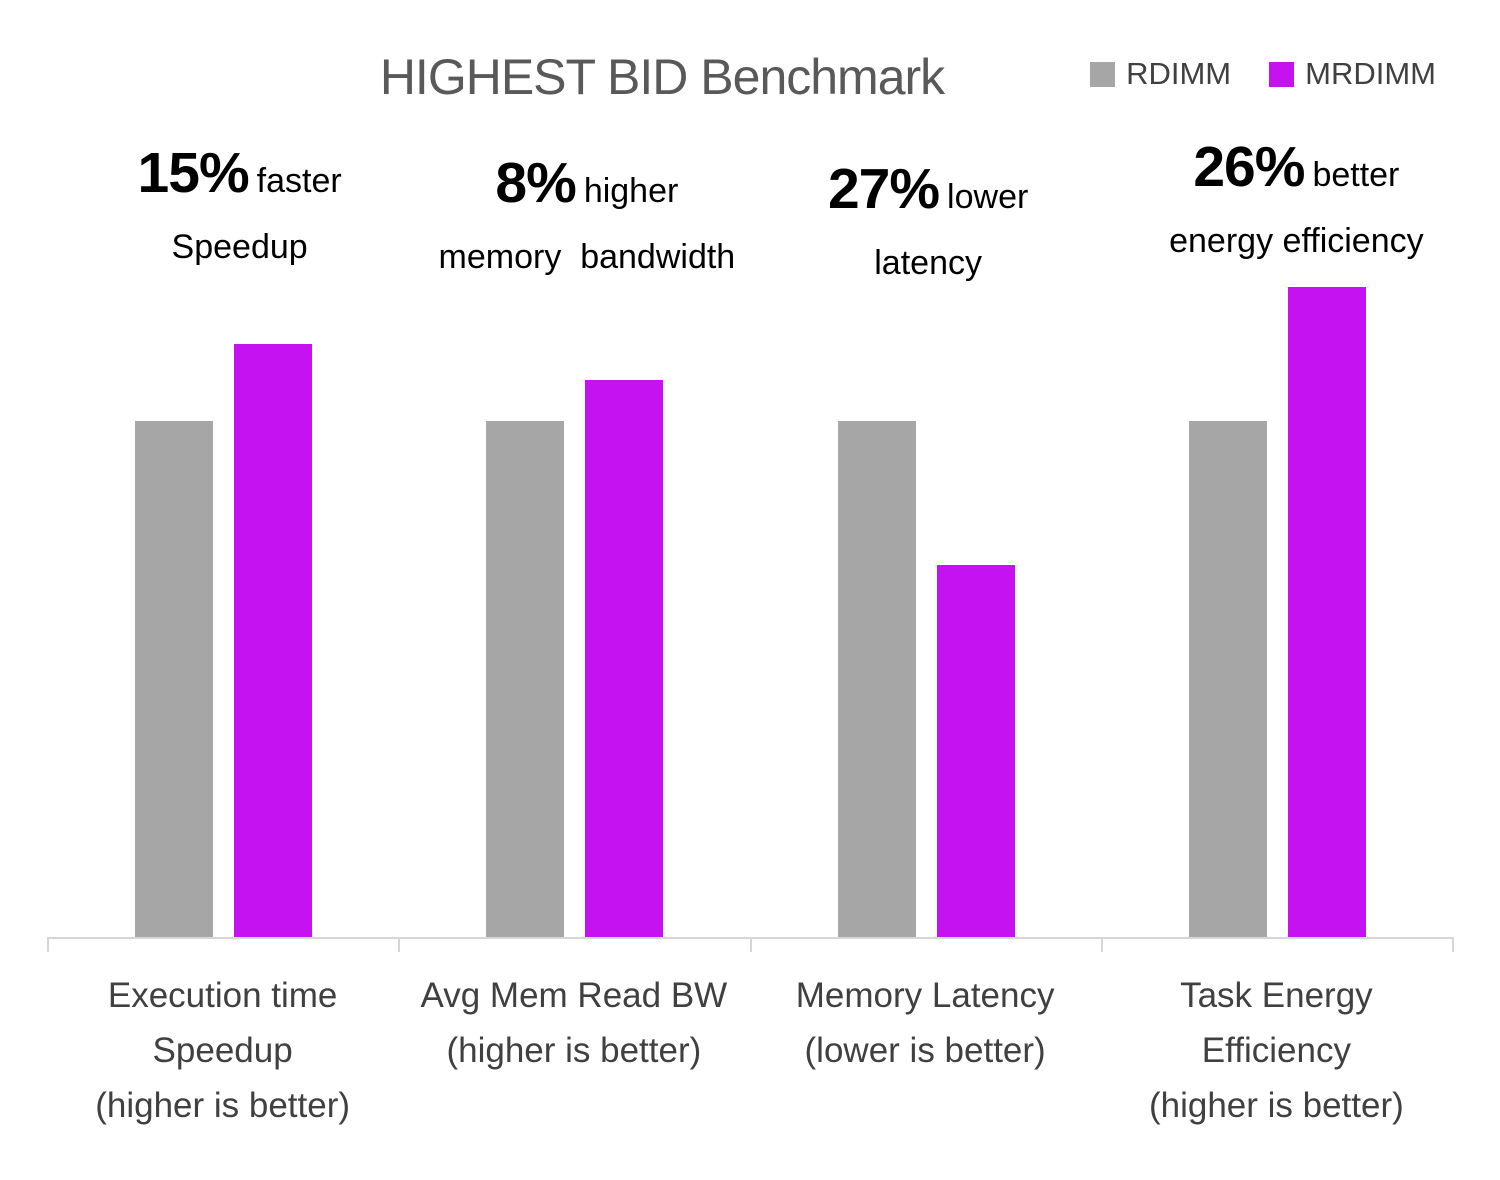 Image resolution: width=1500 pixels, height=1180 pixels. Describe the element at coordinates (535, 183) in the screenshot. I see `callout-value: 8%` at that location.